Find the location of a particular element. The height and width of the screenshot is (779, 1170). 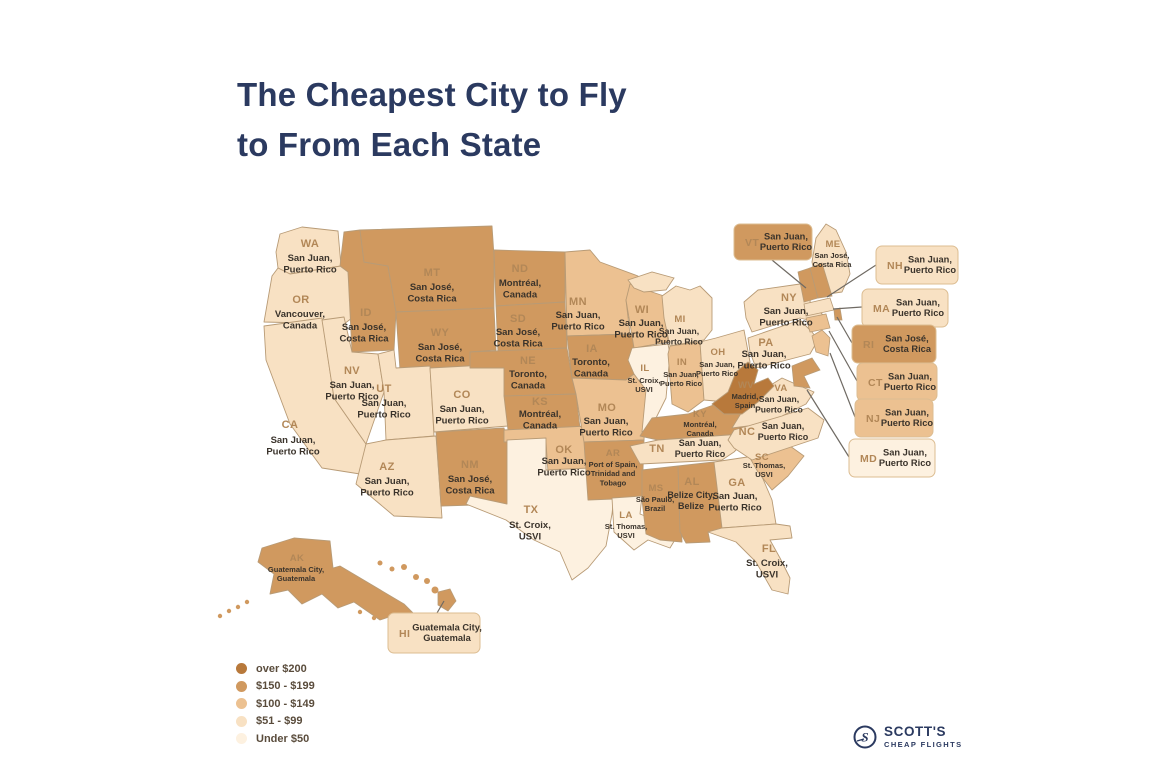

state-destination-MS: São Paulo, Brazil is located at coordinates (655, 504).